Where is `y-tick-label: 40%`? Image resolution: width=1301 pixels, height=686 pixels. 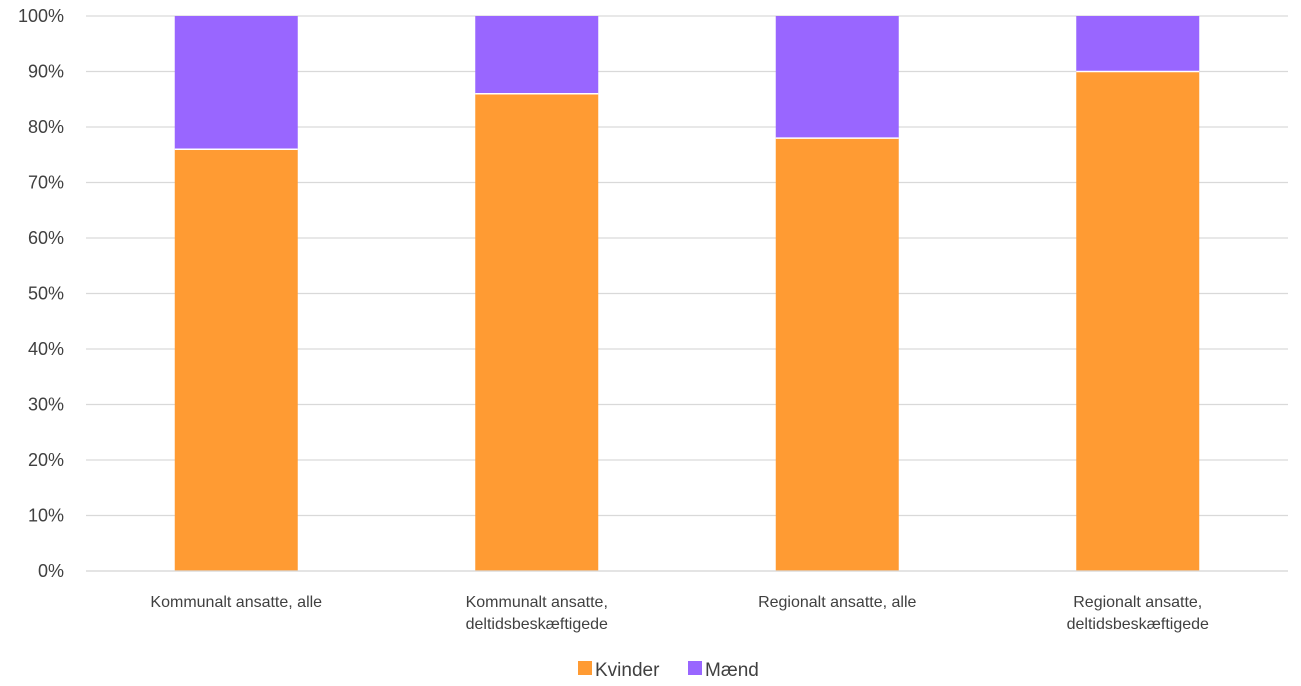 y-tick-label: 40% is located at coordinates (46, 349).